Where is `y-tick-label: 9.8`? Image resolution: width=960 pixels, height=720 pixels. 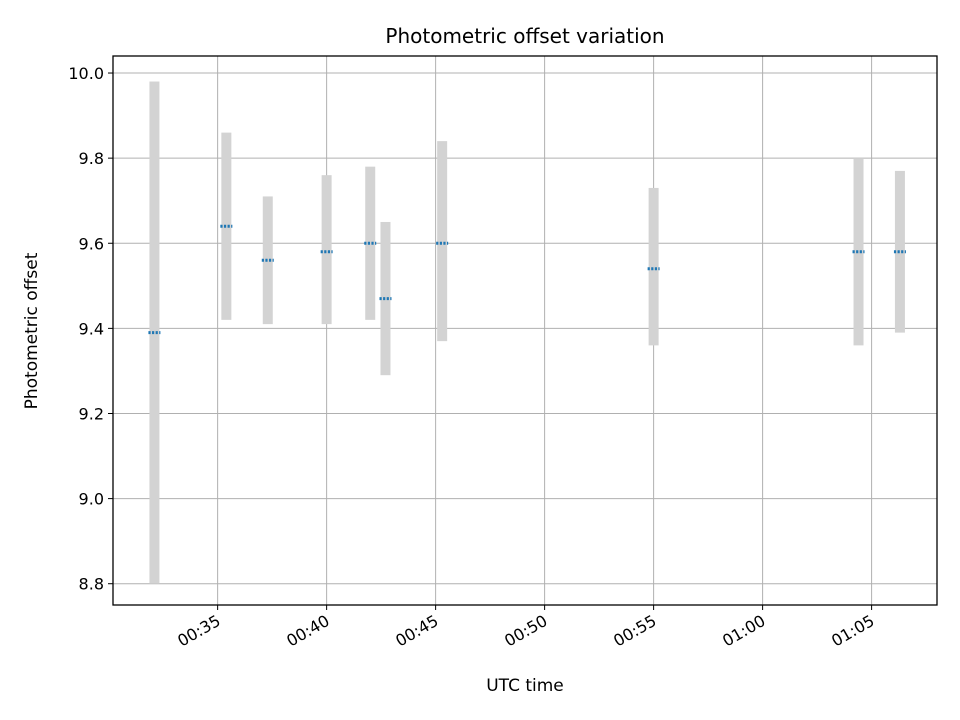
y-tick-label: 9.8 is located at coordinates (91, 158).